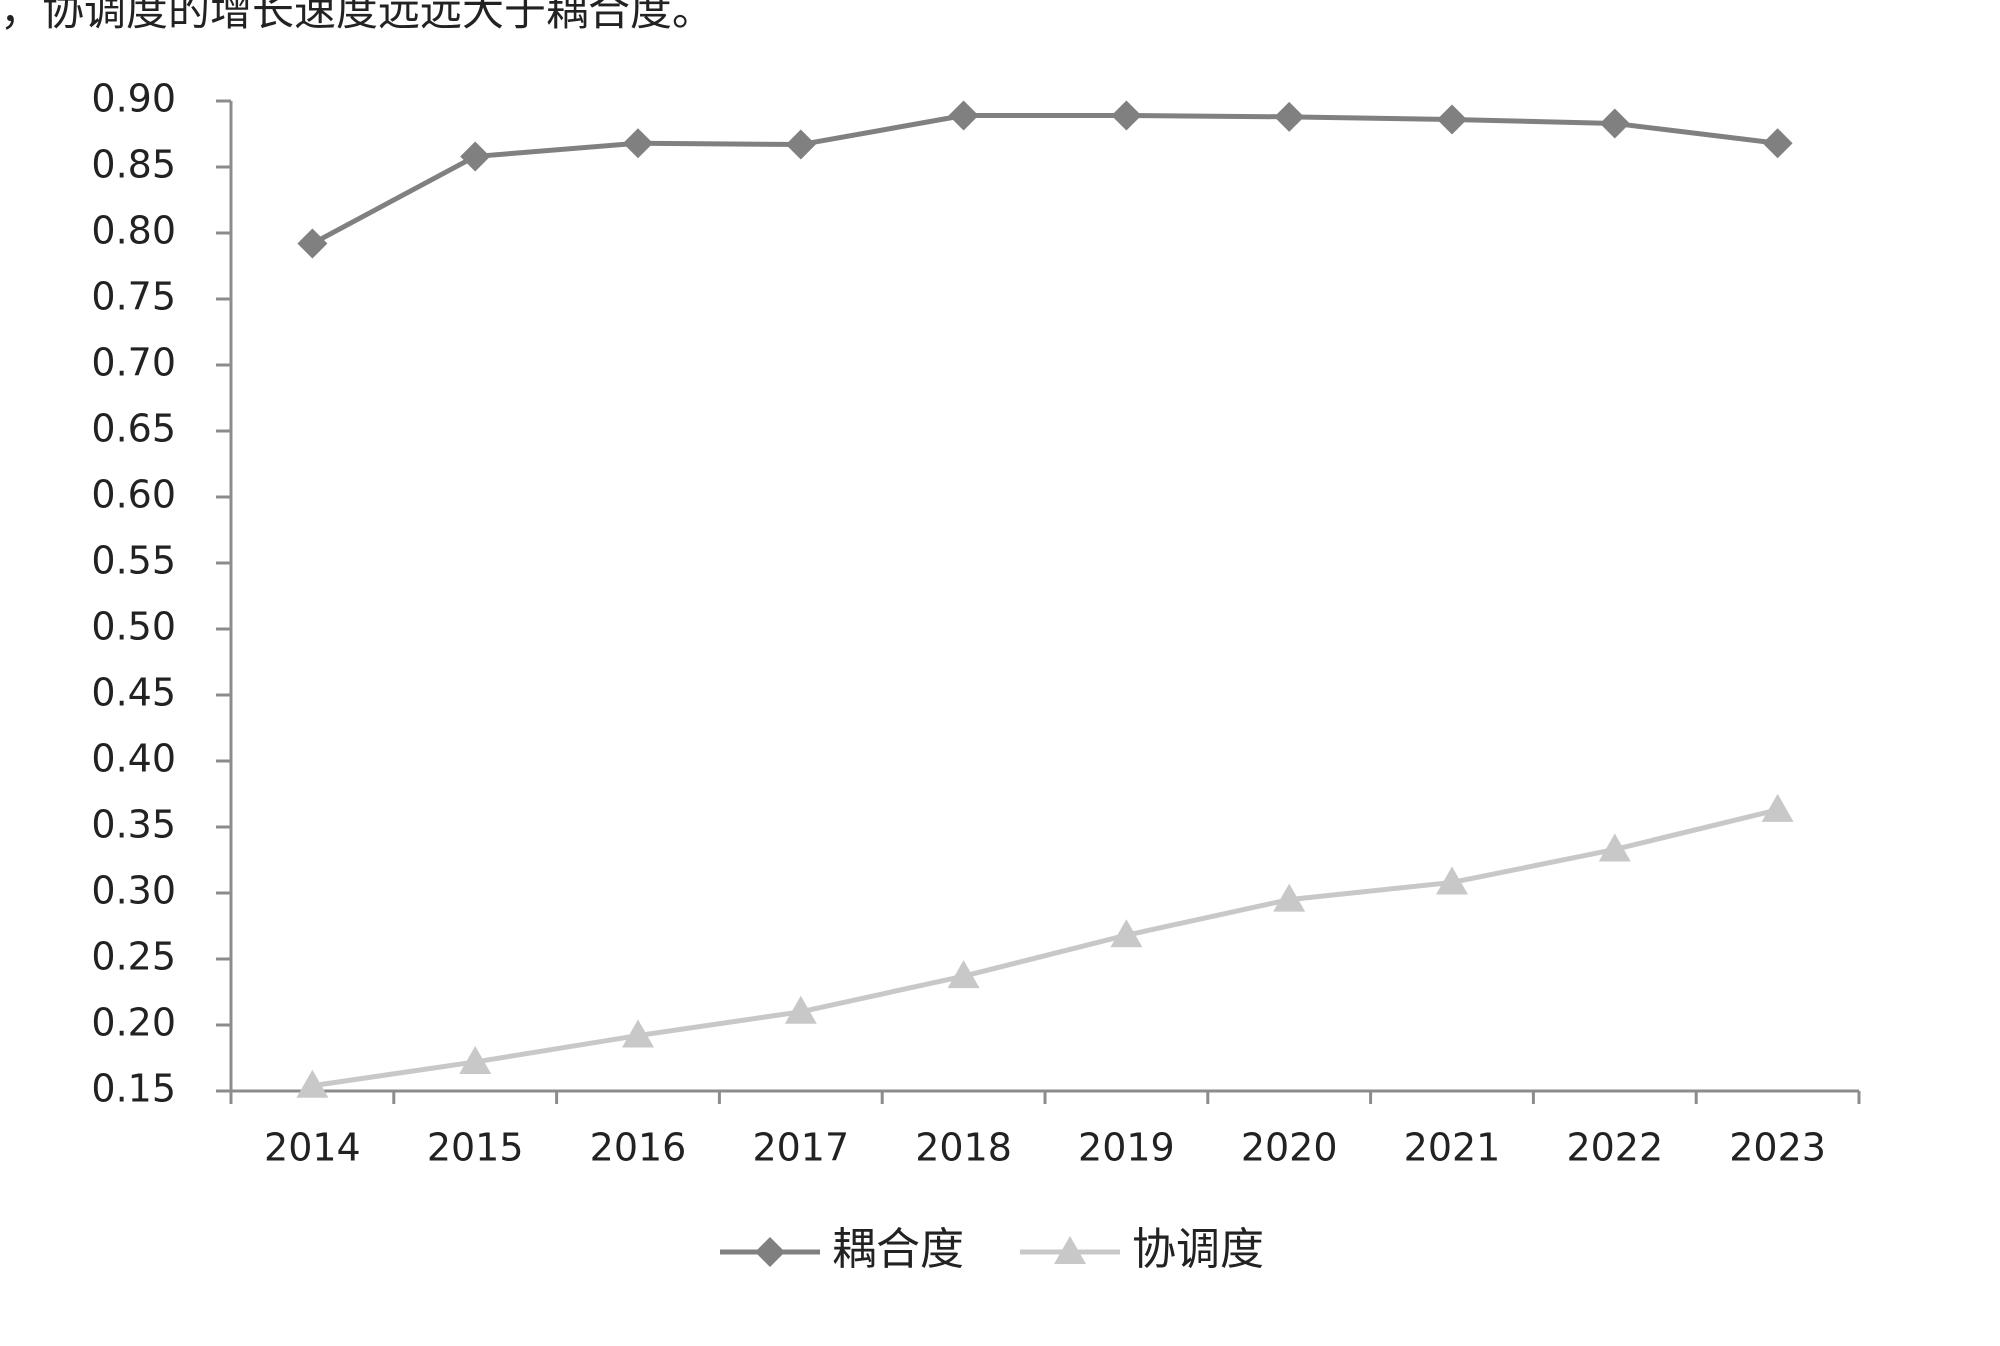  Describe the element at coordinates (133, 825) in the screenshot. I see `y-tick-label: 0.35` at that location.